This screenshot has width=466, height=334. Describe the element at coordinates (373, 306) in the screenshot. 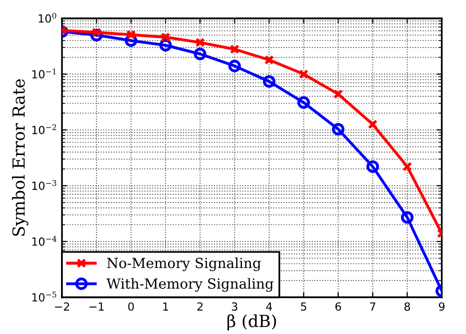

I see `x-tick-label: 7` at that location.